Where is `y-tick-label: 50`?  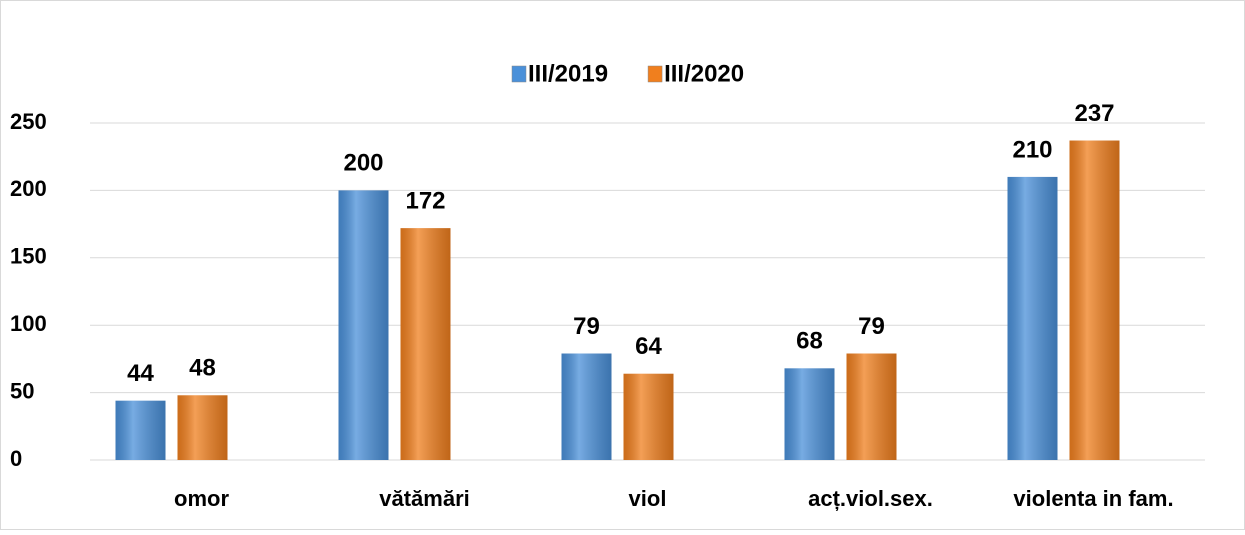 y-tick-label: 50 is located at coordinates (22, 390).